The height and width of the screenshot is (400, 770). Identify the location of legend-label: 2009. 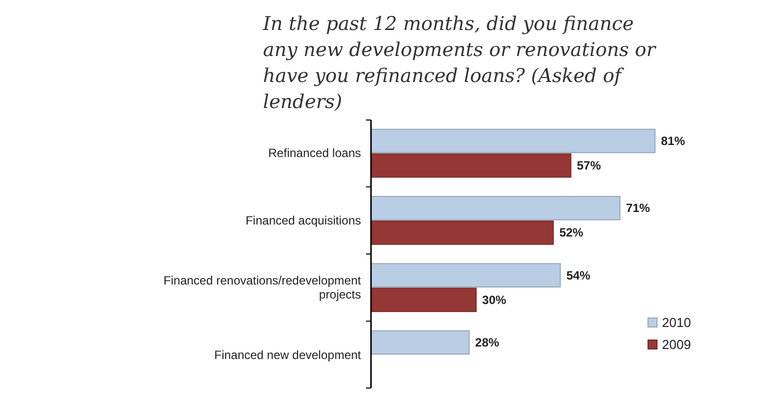
(676, 344).